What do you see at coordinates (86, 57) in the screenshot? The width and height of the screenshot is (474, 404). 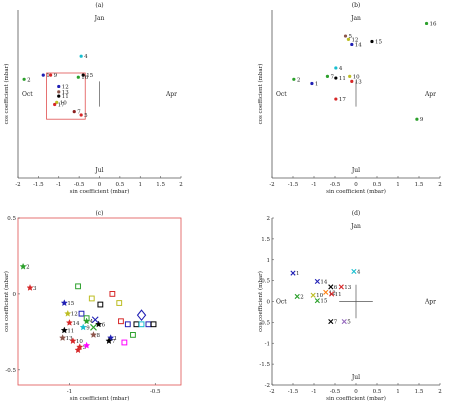 I see `data-point-label: 4` at bounding box center [86, 57].